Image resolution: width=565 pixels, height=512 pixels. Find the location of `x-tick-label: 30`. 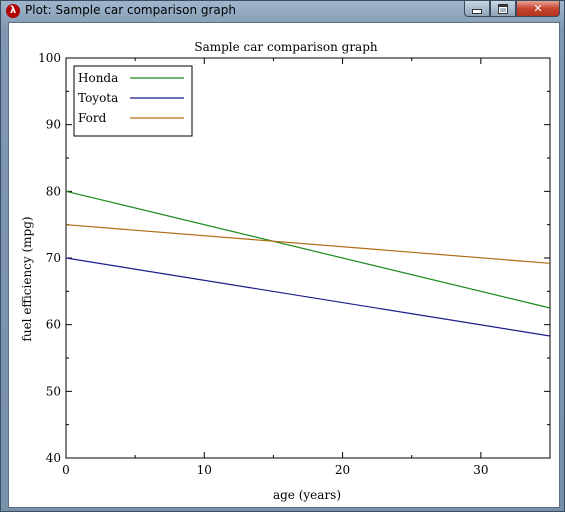

x-tick-label: 30 is located at coordinates (480, 470).